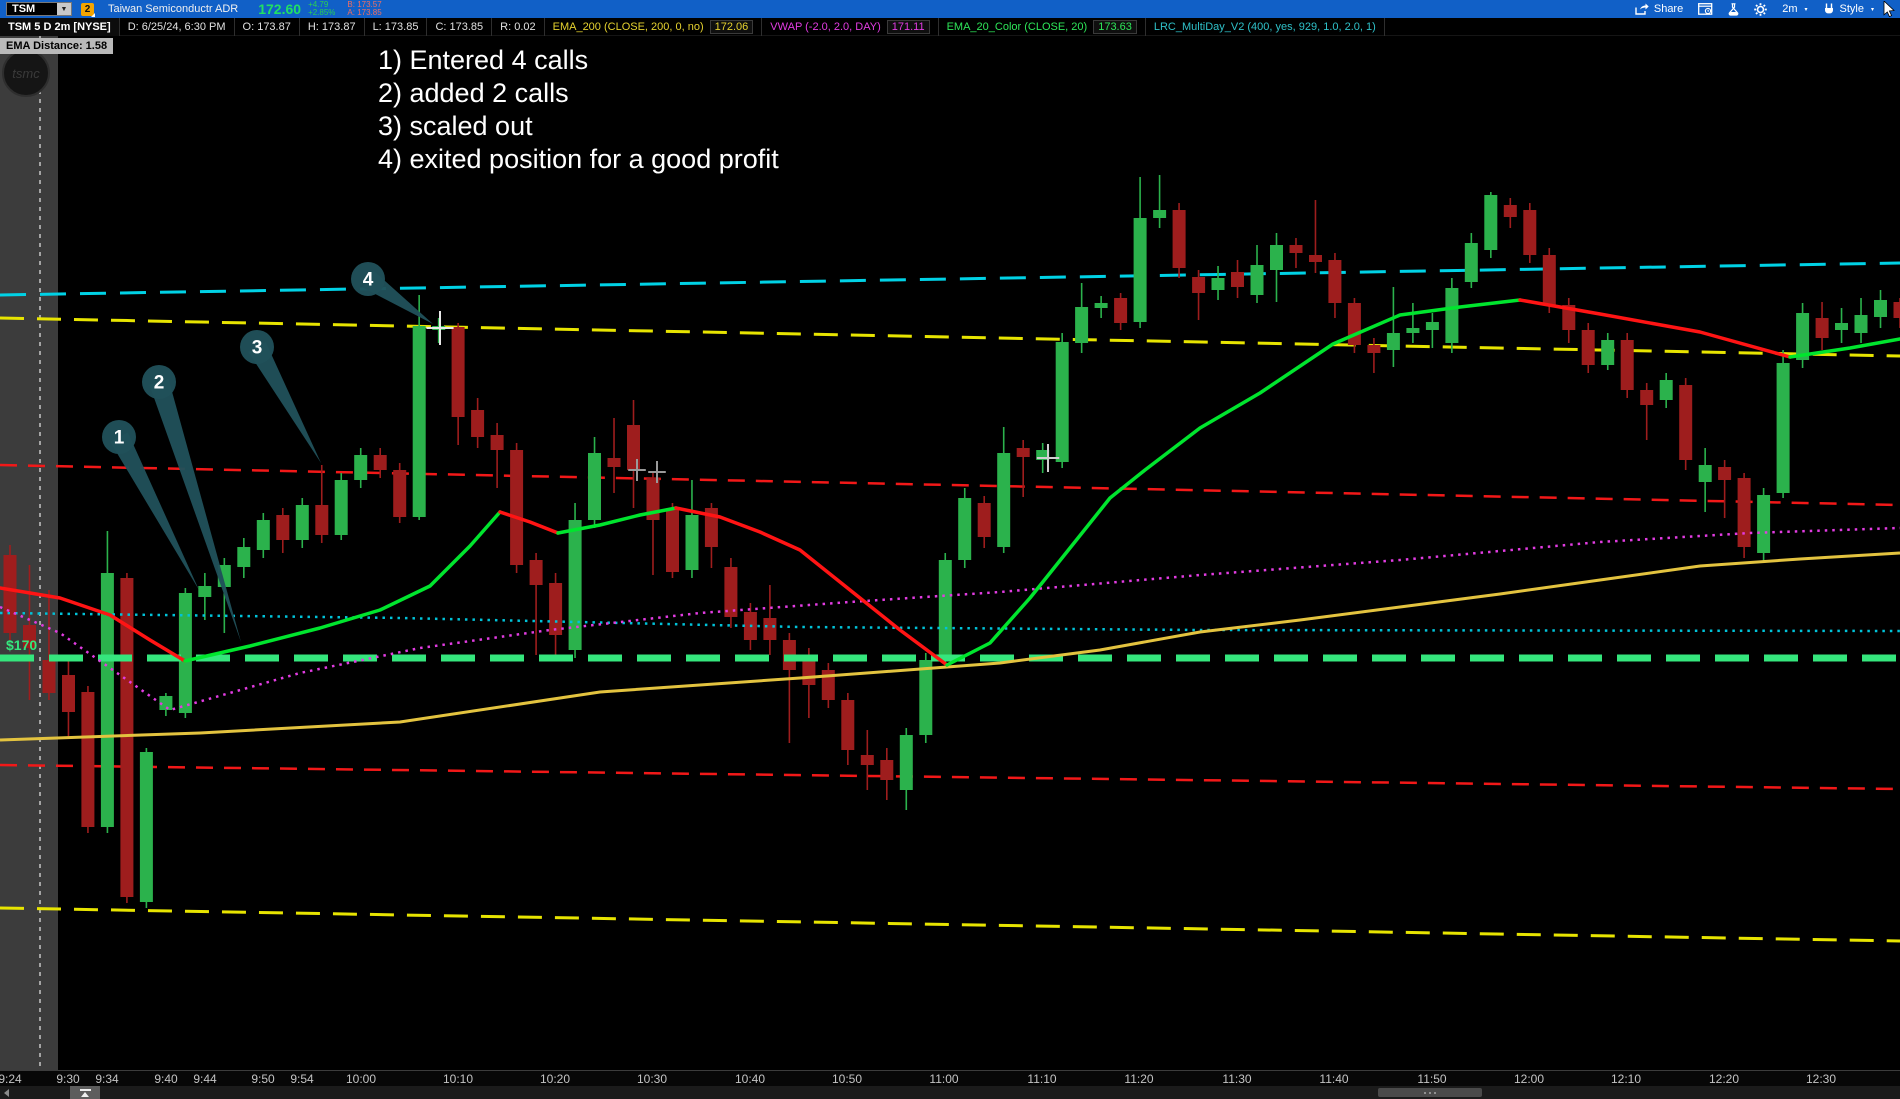 This screenshot has height=1099, width=1900. I want to click on symbol-dropdown-caret: ▼, so click(64, 9).